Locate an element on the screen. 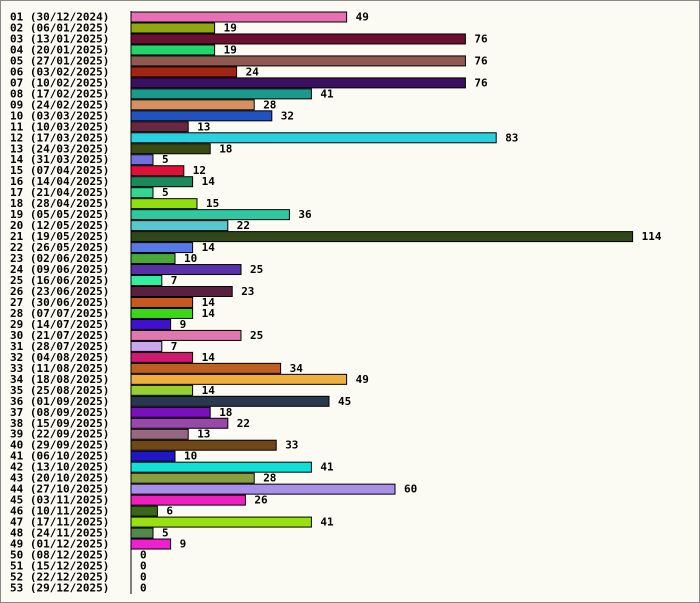 This screenshot has height=603, width=700. category-label: 35 (25/08/2025) is located at coordinates (59, 390).